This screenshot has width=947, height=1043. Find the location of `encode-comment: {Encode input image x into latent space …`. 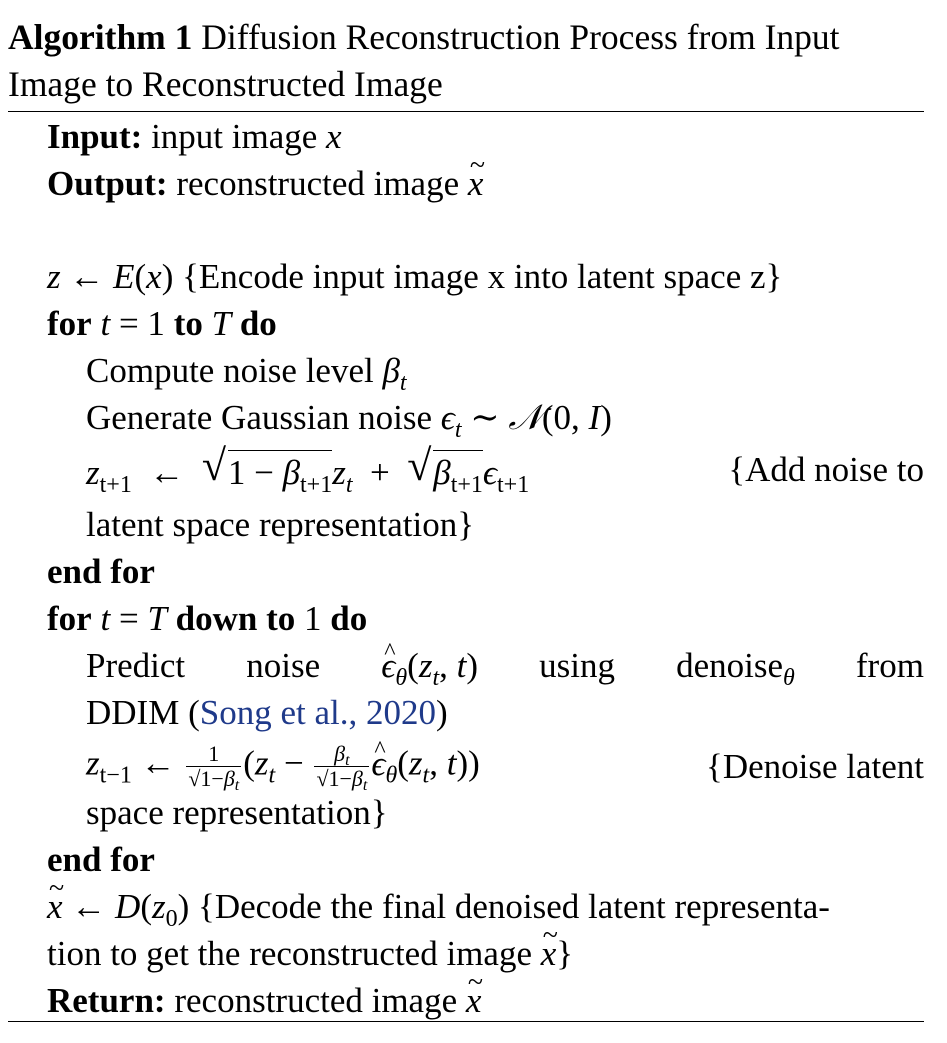

encode-comment: {Encode input image x into latent space … is located at coordinates (482, 276).